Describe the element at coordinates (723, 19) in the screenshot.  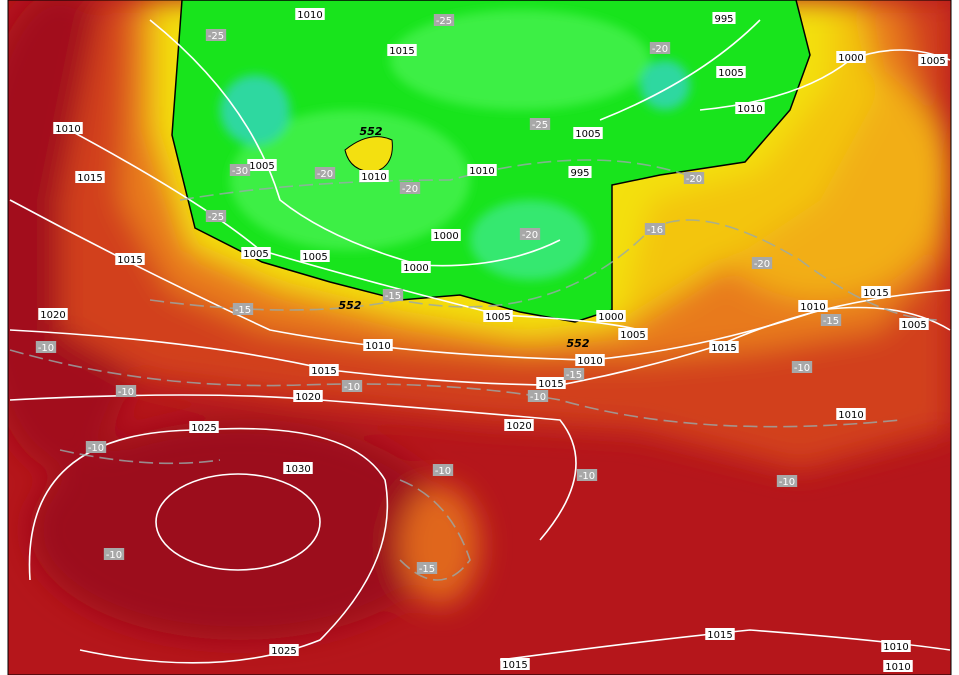
I see `isobar-label-text: 995` at that location.